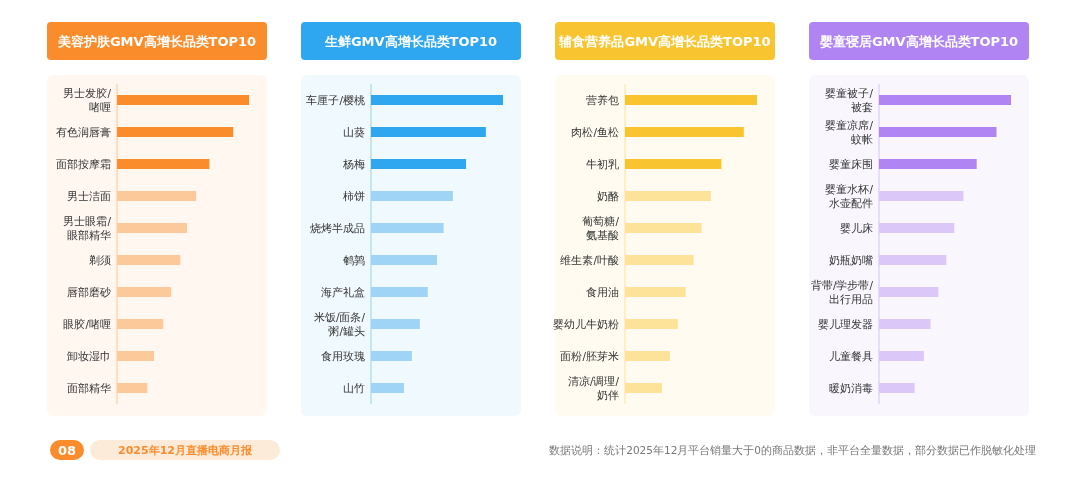 The height and width of the screenshot is (490, 1080). I want to click on y-tick-label: 维生素/叶酸, so click(589, 260).